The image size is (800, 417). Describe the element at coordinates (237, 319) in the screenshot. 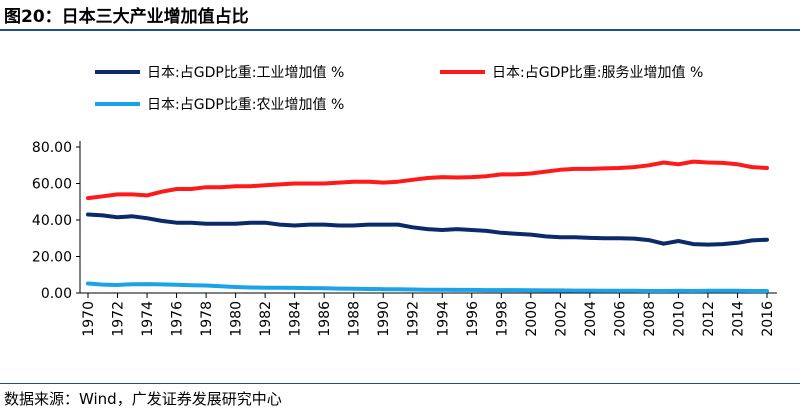

I see `x-tick-label: 1980` at that location.